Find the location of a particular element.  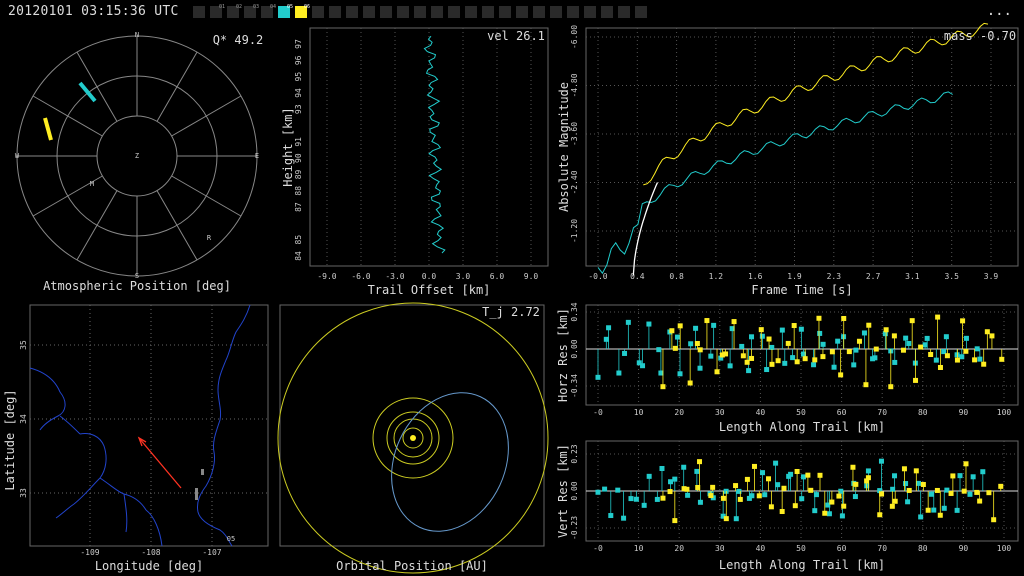

vert-xtick: 40 is located at coordinates (761, 548).